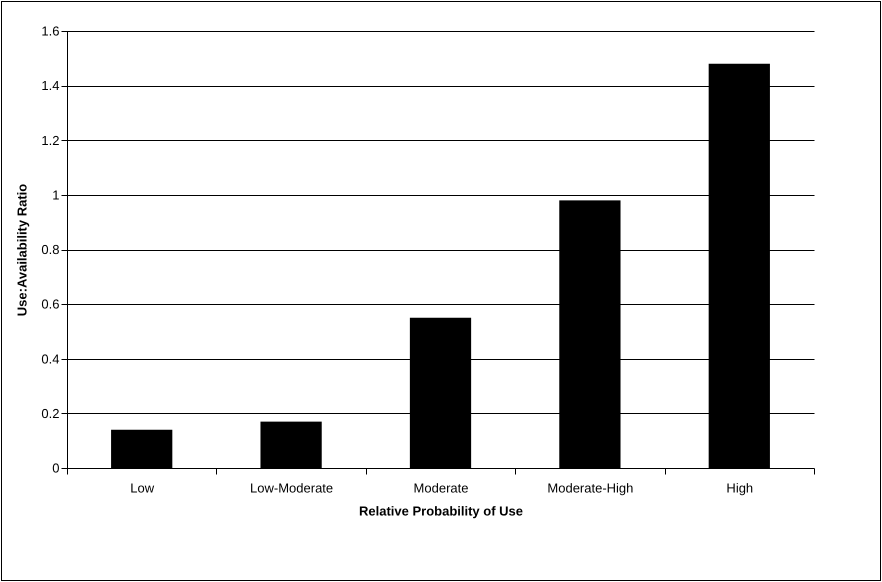  I want to click on x-tick-label: High, so click(740, 488).